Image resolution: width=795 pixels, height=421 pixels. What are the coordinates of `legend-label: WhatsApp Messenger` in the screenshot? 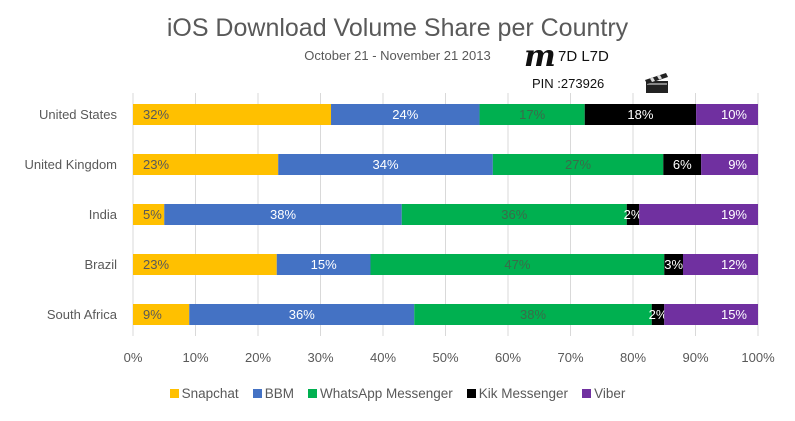 It's located at (386, 393).